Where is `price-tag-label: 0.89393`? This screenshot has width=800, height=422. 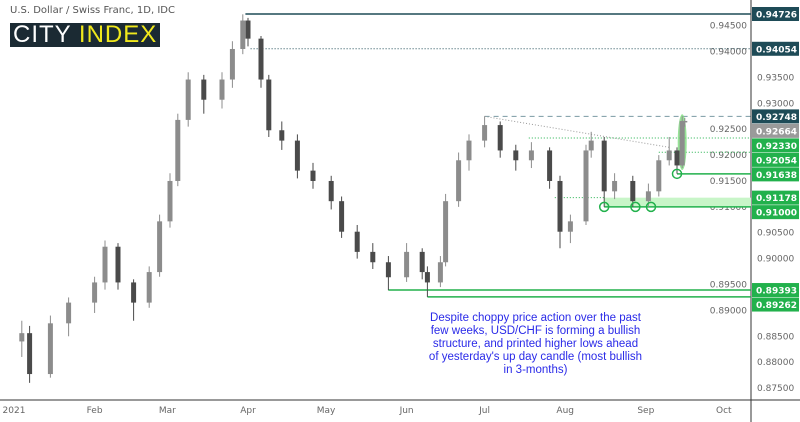
price-tag-label: 0.89393 is located at coordinates (776, 292).